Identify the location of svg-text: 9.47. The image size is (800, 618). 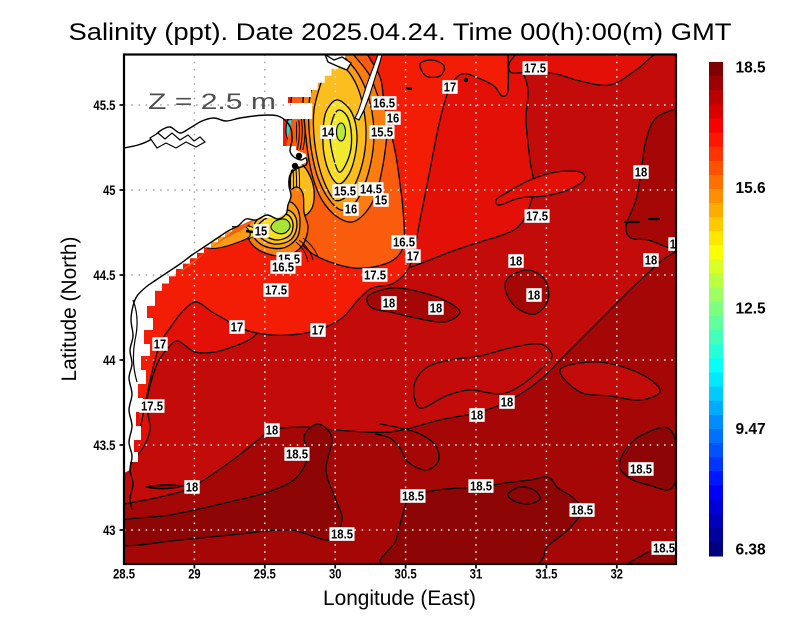
(751, 429).